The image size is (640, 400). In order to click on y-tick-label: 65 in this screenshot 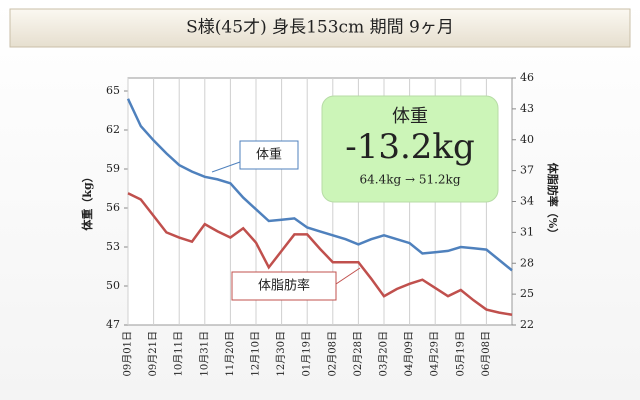, I will do `click(113, 90)`.